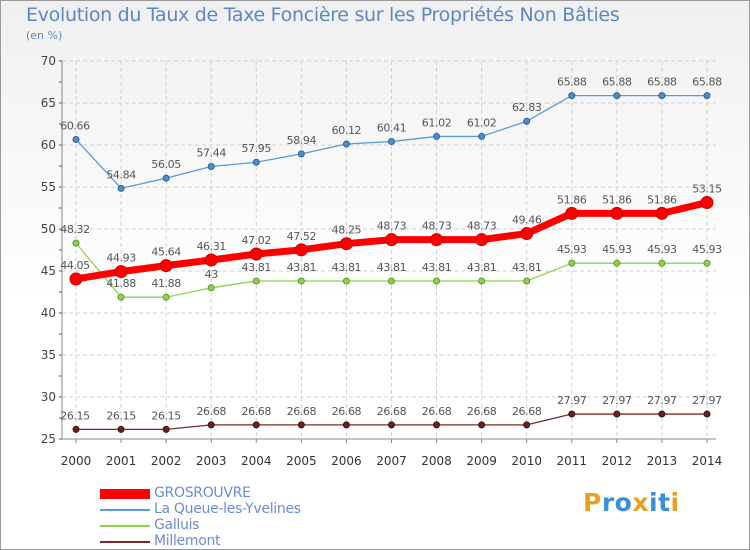 The width and height of the screenshot is (750, 550). Describe the element at coordinates (482, 122) in the screenshot. I see `data-label: 61.02` at that location.